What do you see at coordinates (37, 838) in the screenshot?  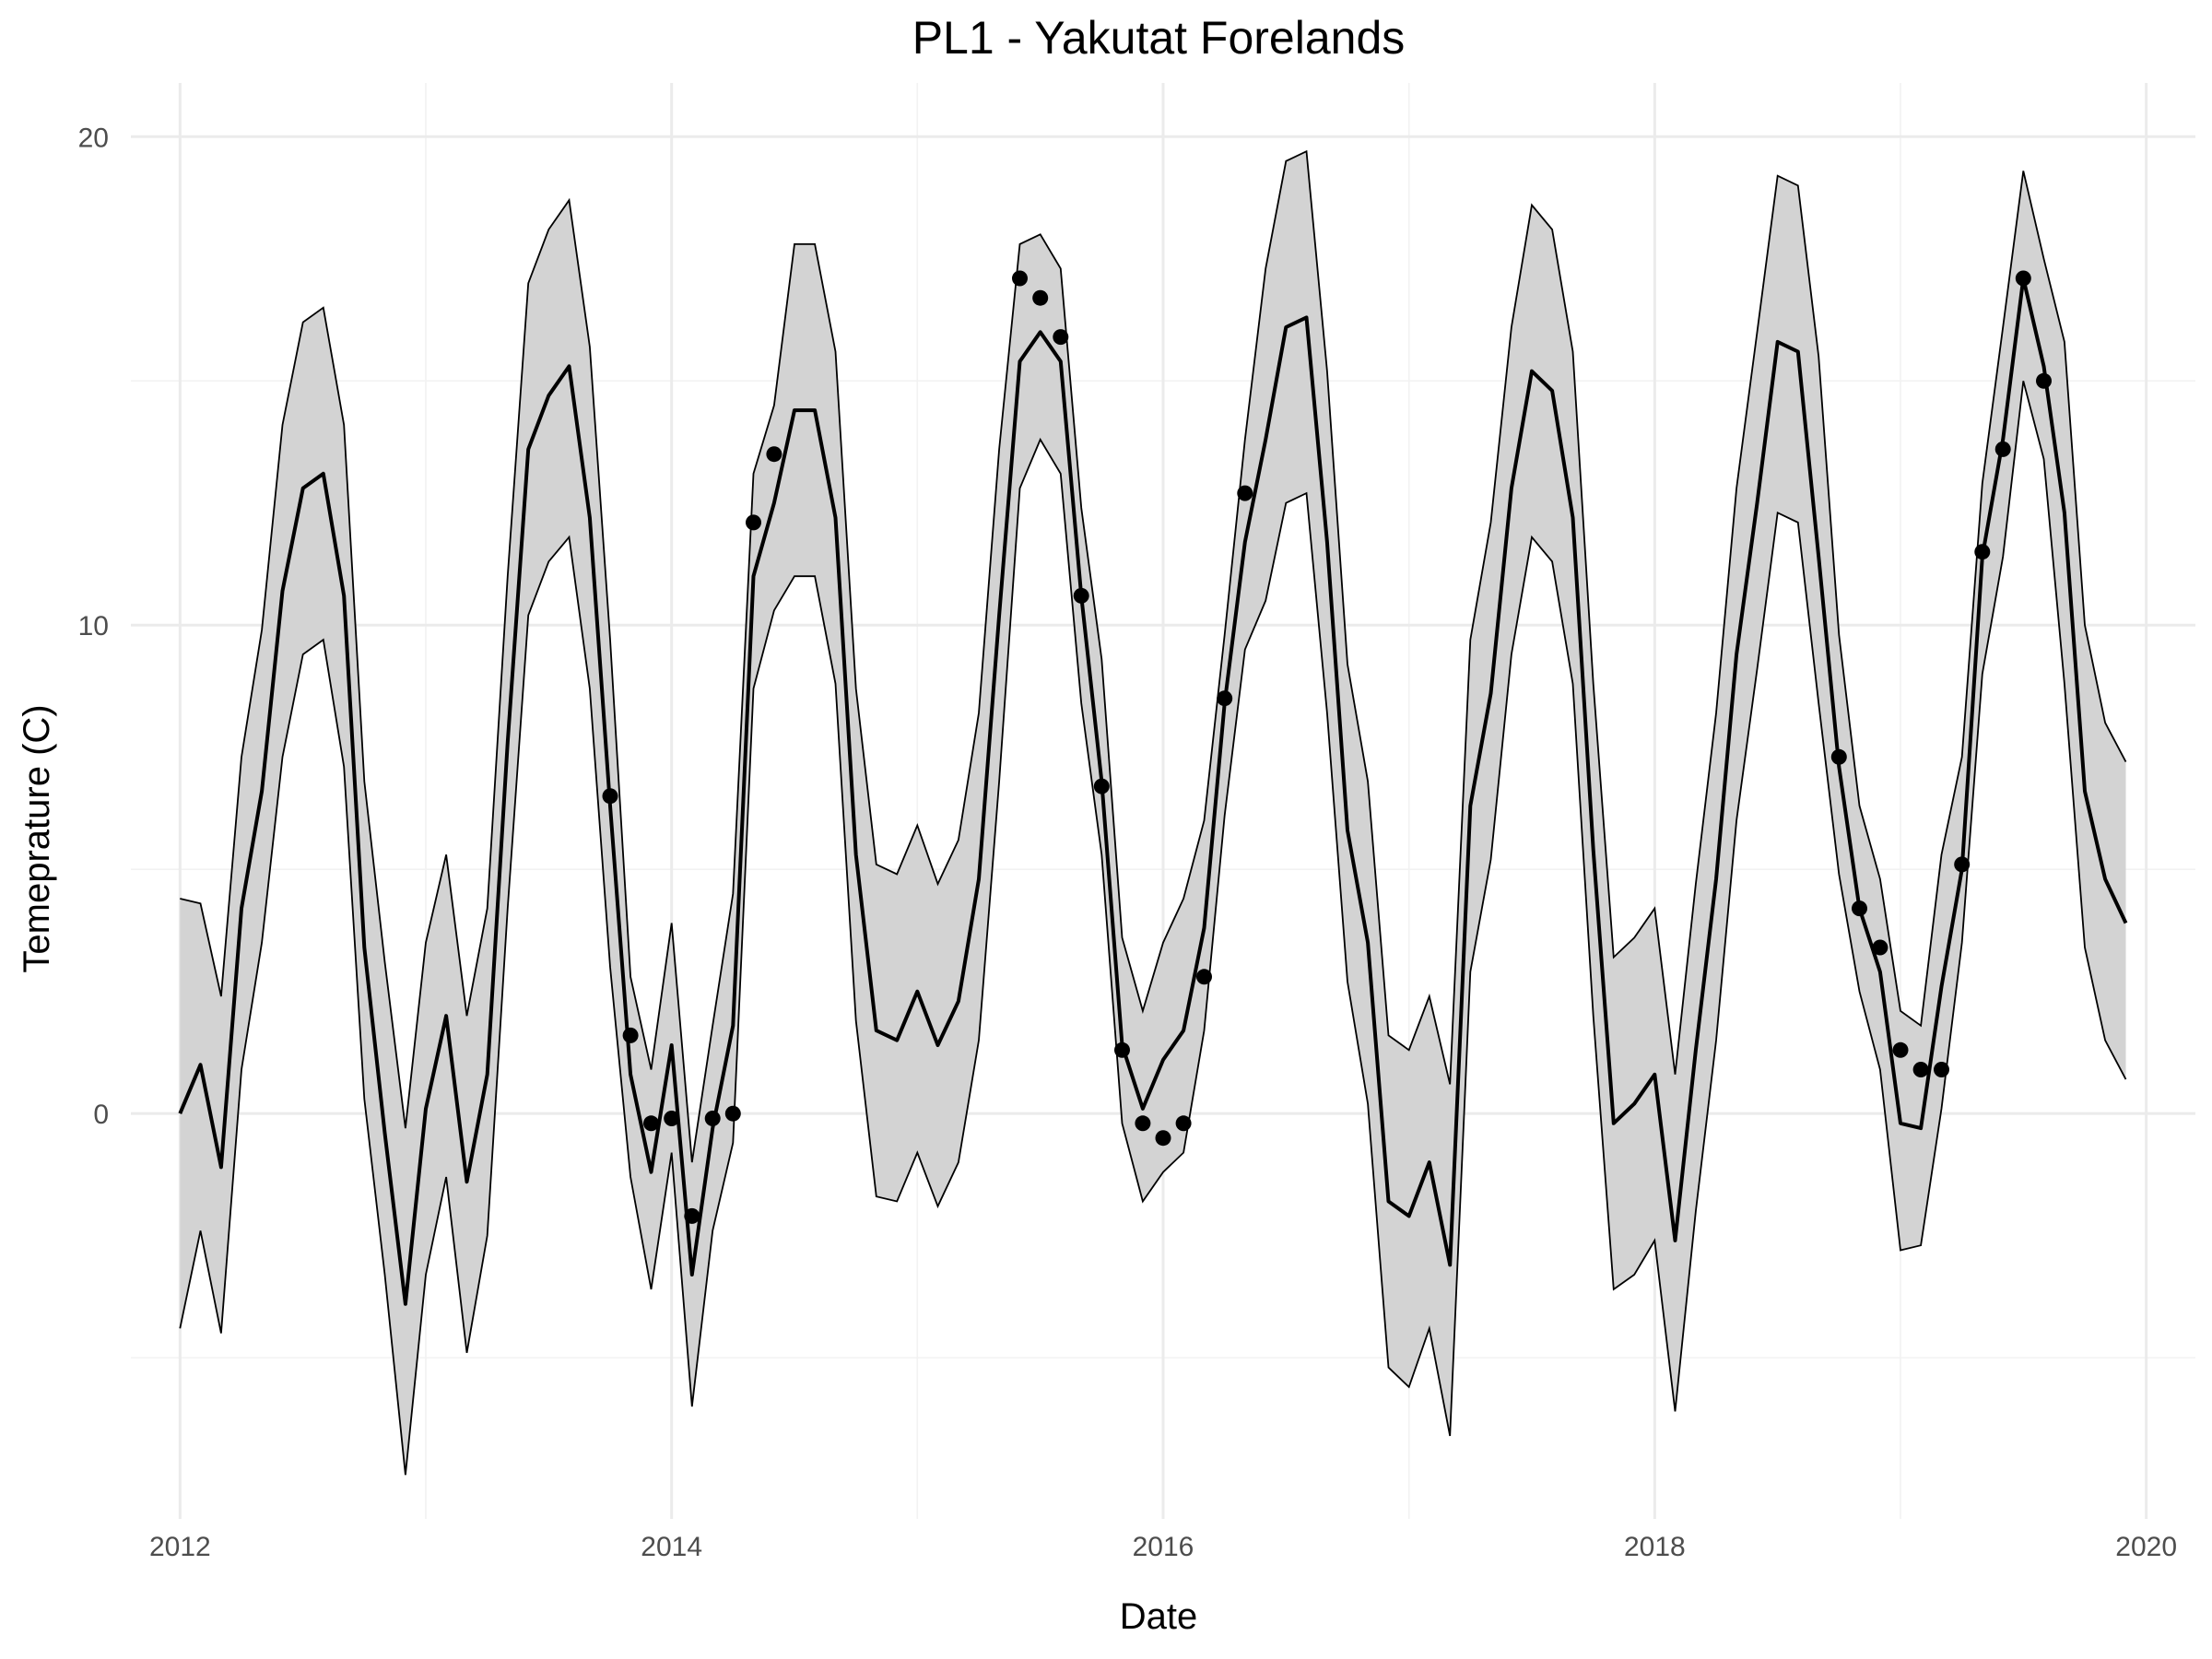 I see `y-axis-title: Temeprature (C)` at bounding box center [37, 838].